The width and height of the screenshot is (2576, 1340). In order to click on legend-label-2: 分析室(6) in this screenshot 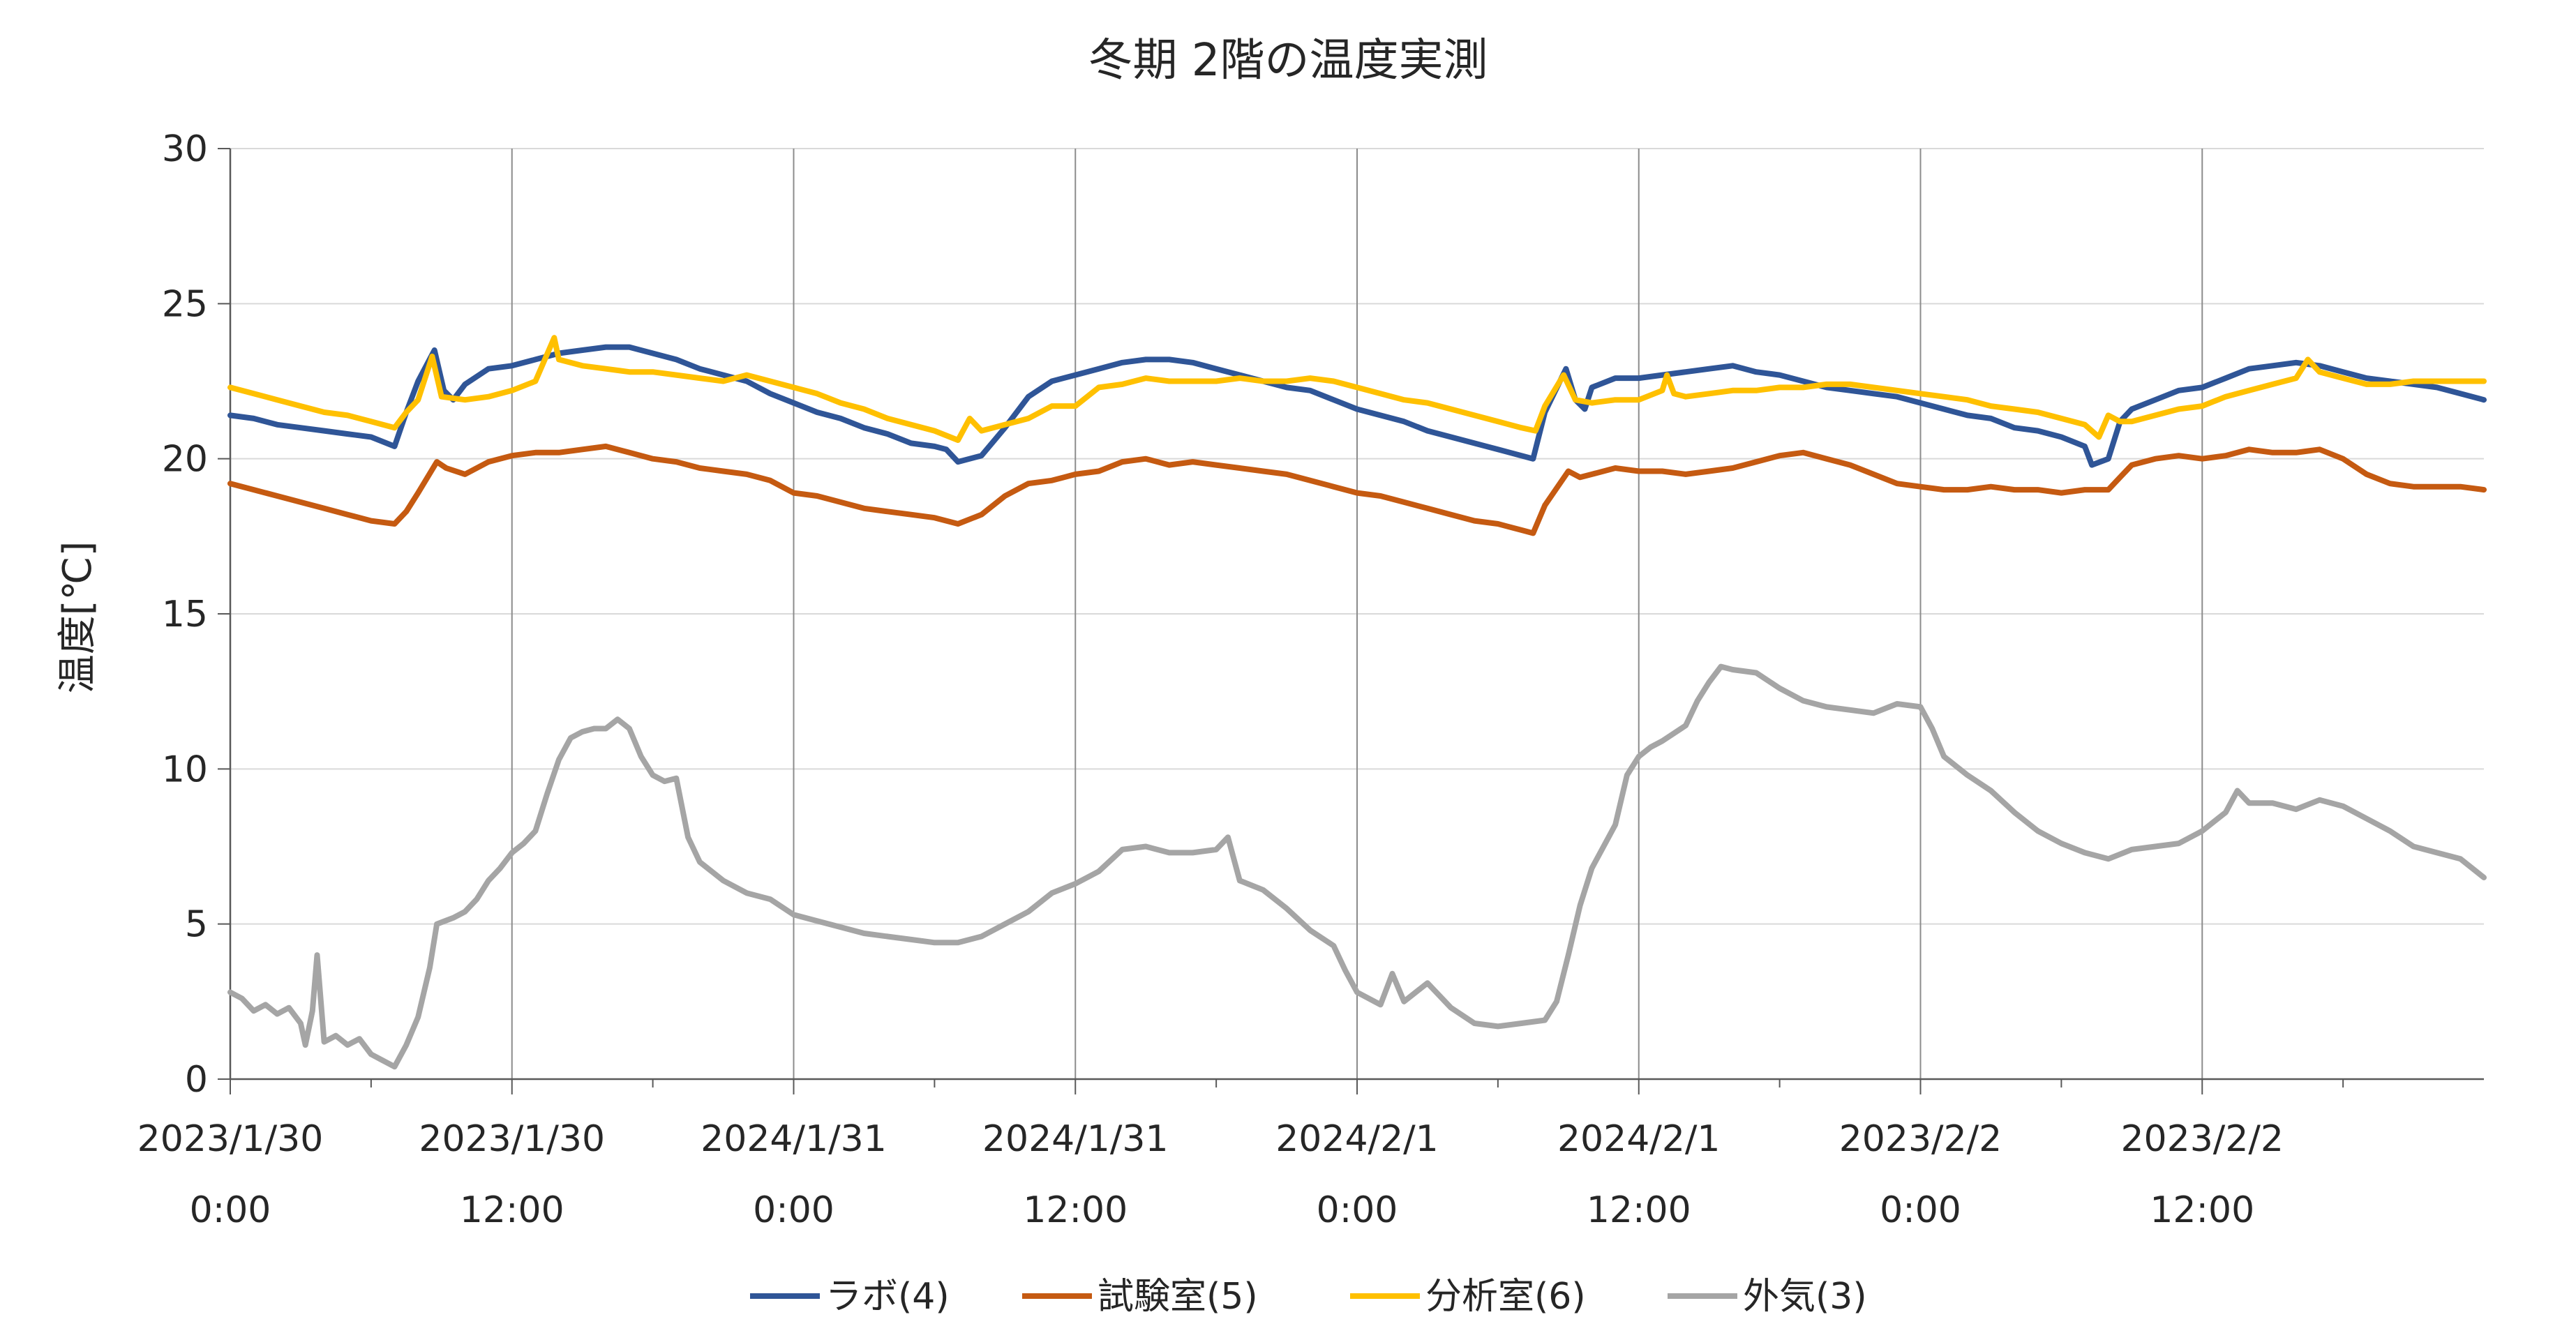, I will do `click(1505, 1297)`.